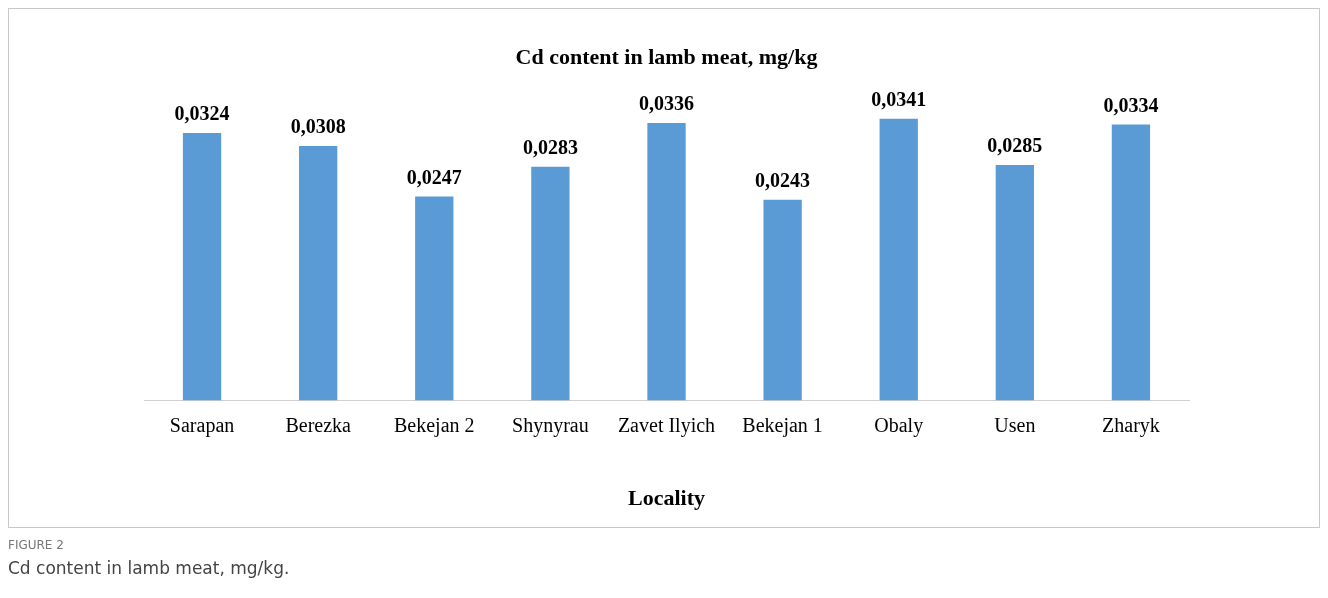 The image size is (1328, 598). What do you see at coordinates (434, 176) in the screenshot?
I see `data-label: 0,0247` at bounding box center [434, 176].